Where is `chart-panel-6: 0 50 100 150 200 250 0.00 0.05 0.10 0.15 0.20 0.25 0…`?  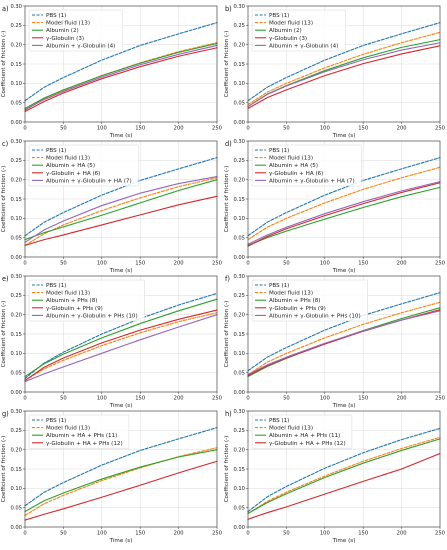
chart-panel-6: 0 50 100 150 200 250 0.00 0.05 0.10 0.15 0.20 0.25 0… is located at coordinates (334, 341).